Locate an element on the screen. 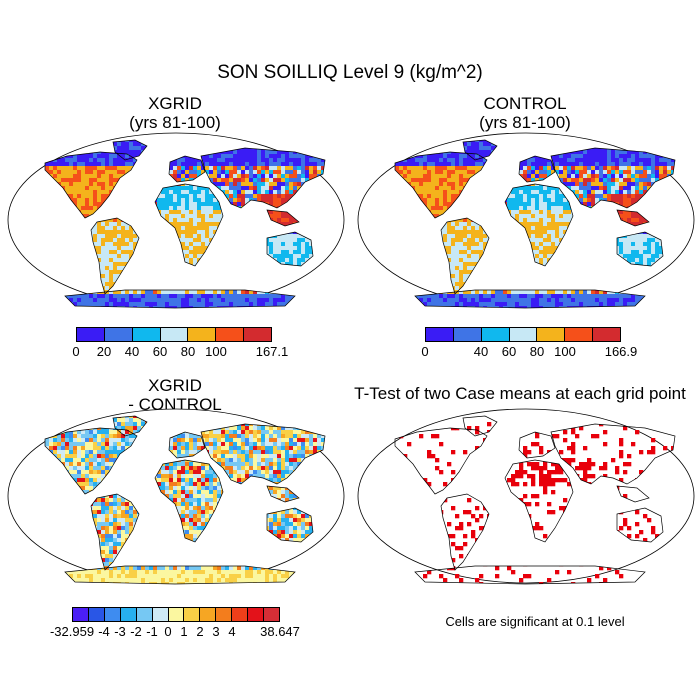 This screenshot has width=700, height=700. panel-title-xgrid: XGRID (yrs 81-100) is located at coordinates (175, 113).